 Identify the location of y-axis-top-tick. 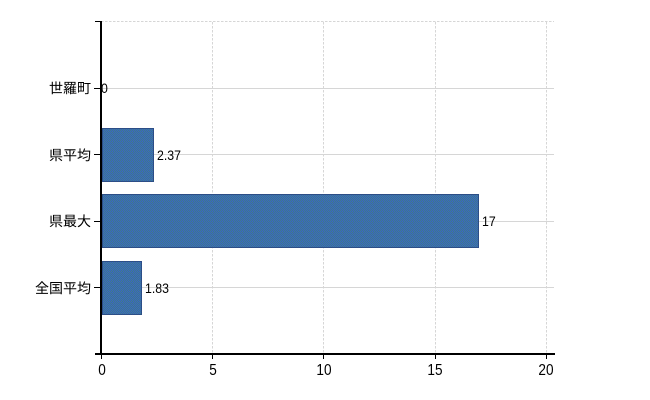
(98, 21).